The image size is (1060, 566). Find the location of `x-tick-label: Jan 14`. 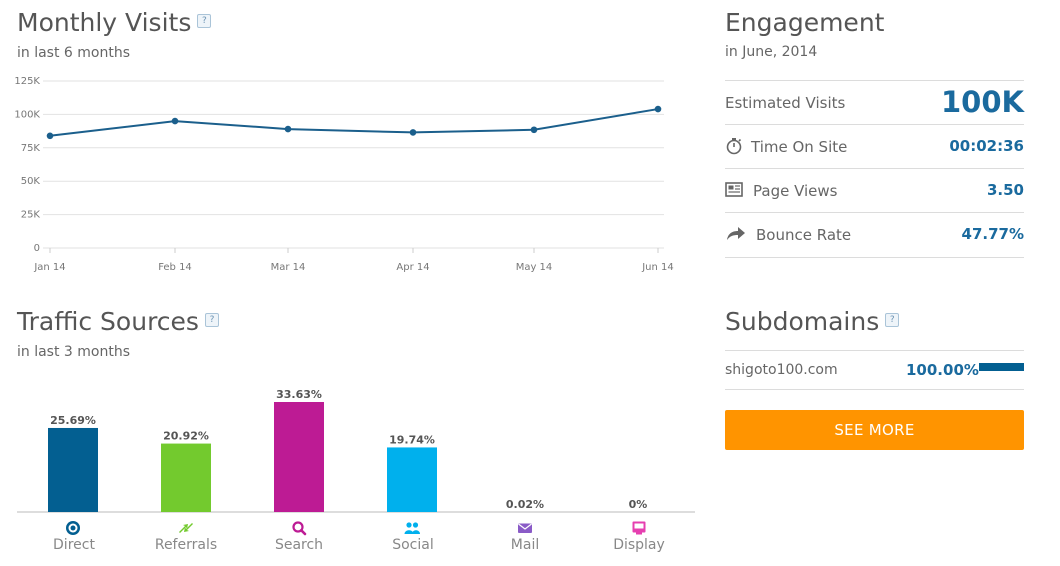

x-tick-label: Jan 14 is located at coordinates (49, 267).